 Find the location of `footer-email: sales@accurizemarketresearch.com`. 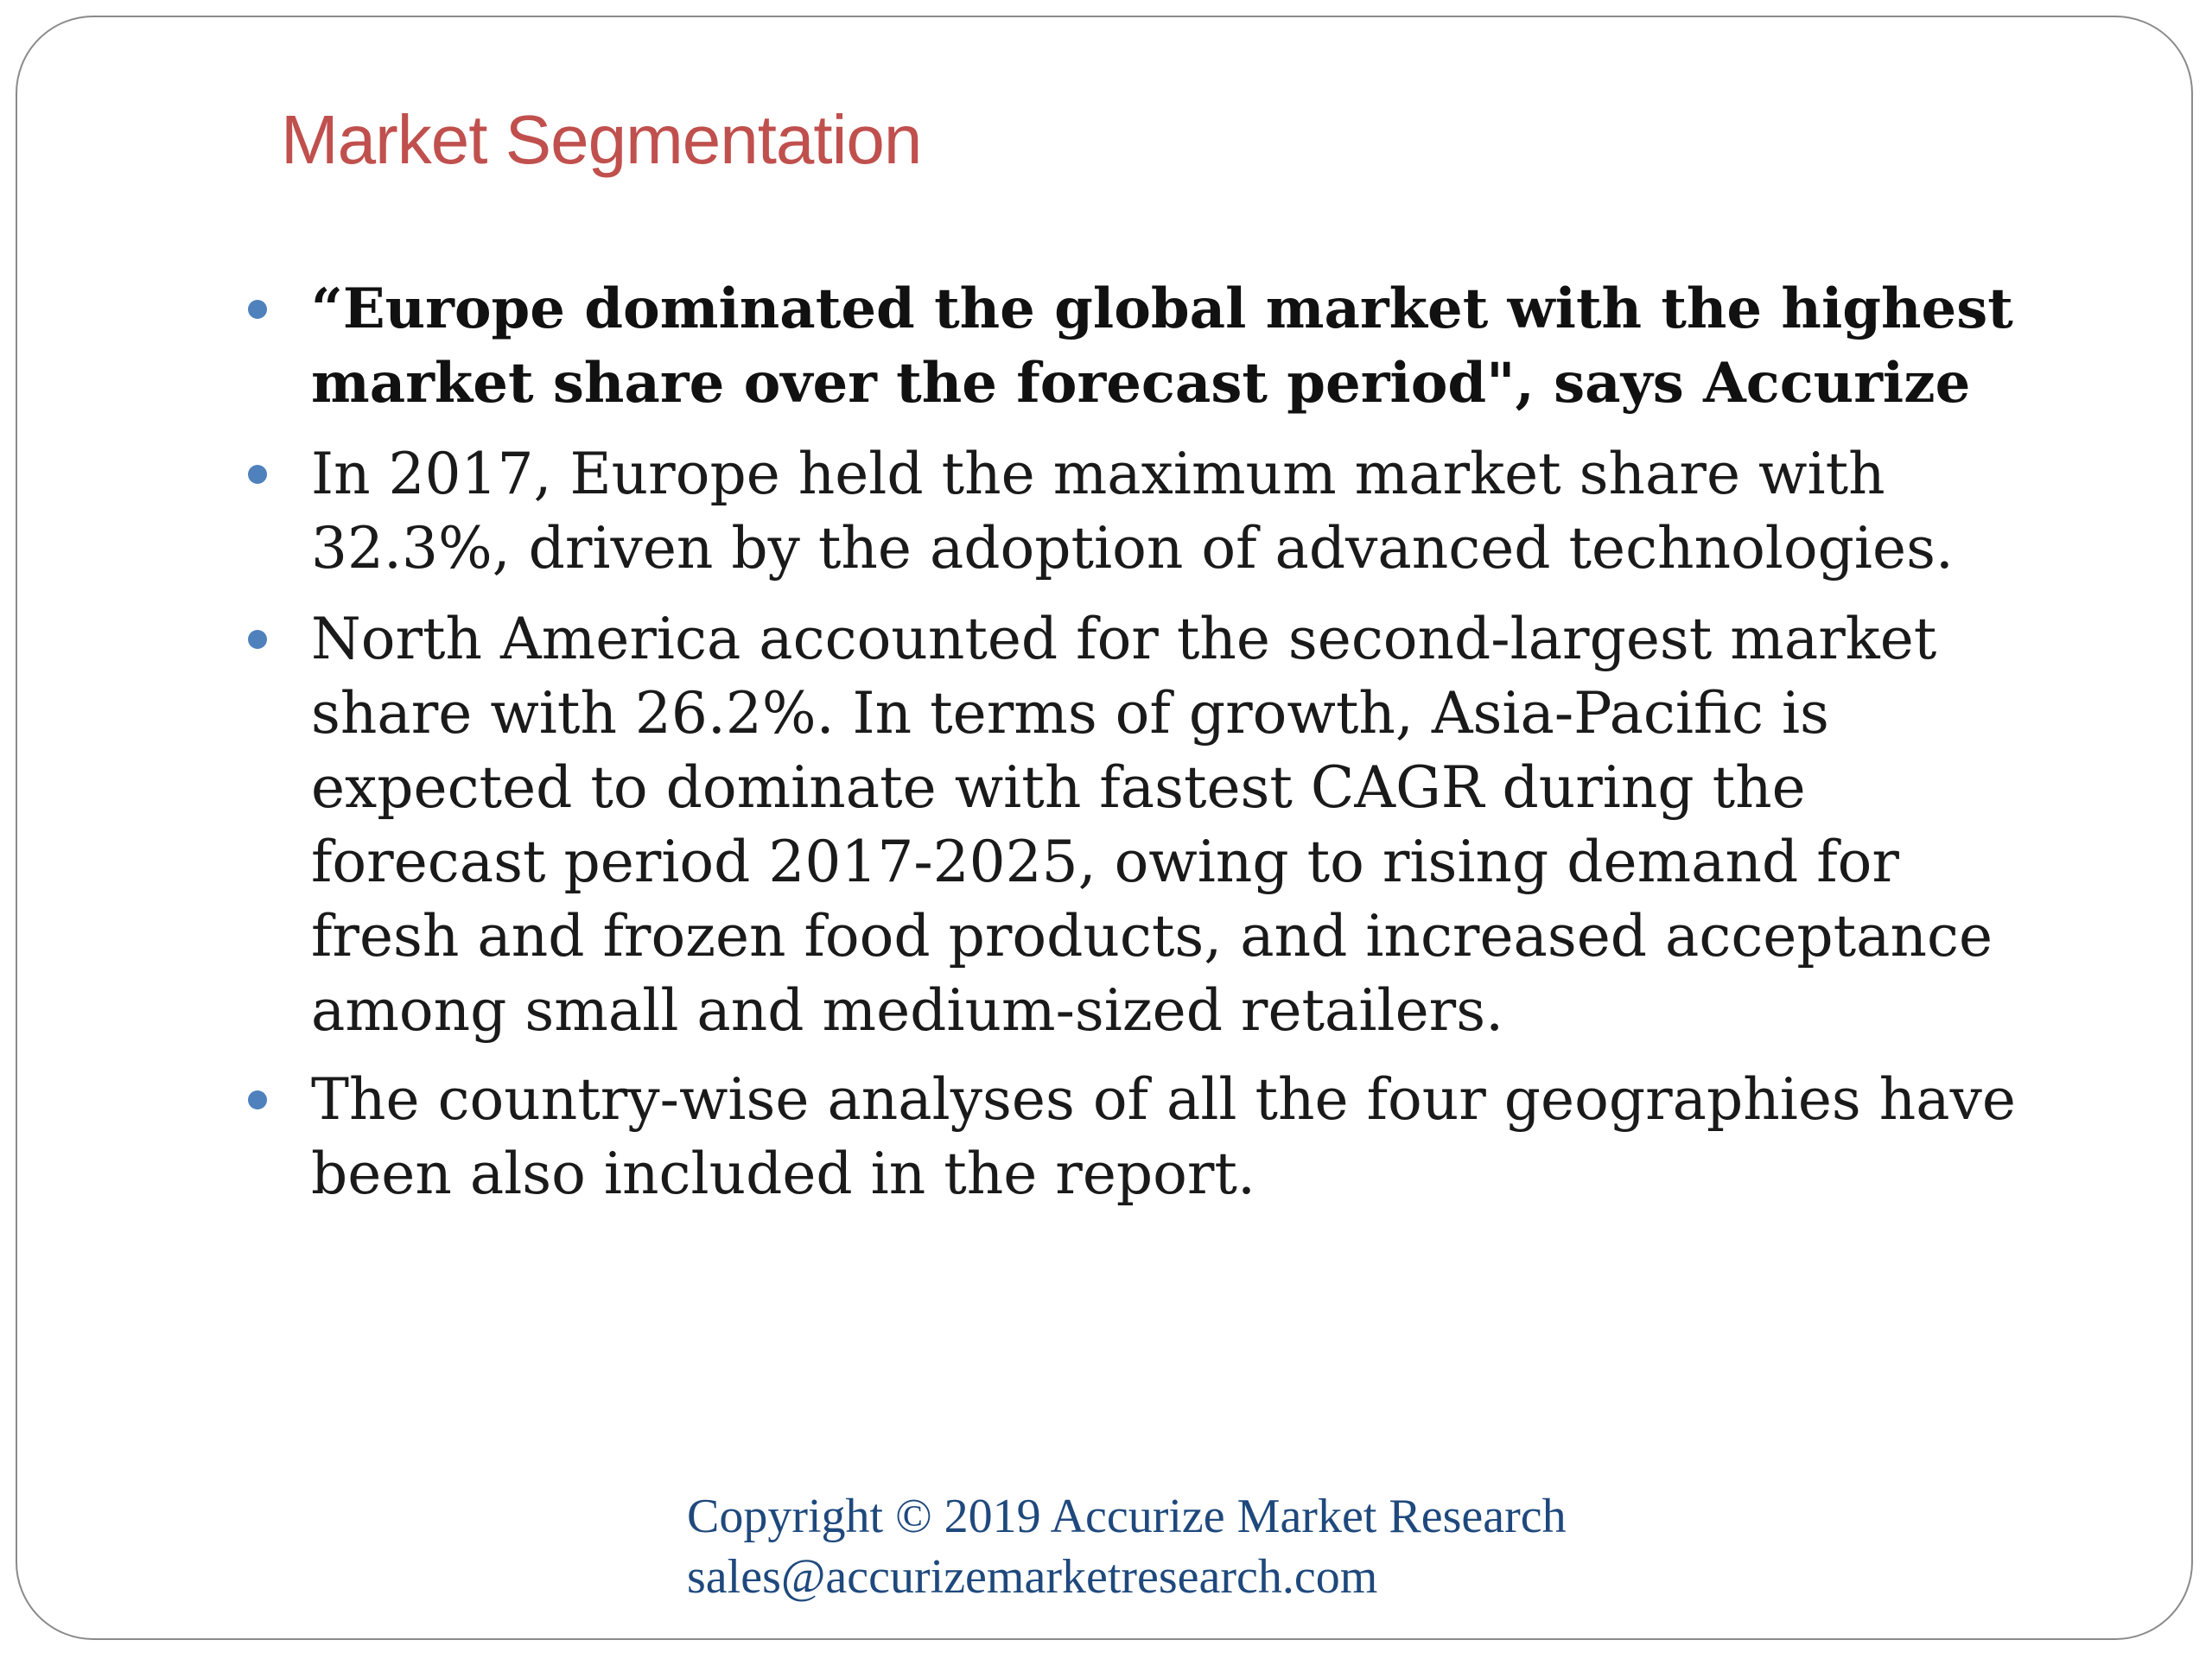

footer-email: sales@accurizemarketresearch.com is located at coordinates (1032, 1577).